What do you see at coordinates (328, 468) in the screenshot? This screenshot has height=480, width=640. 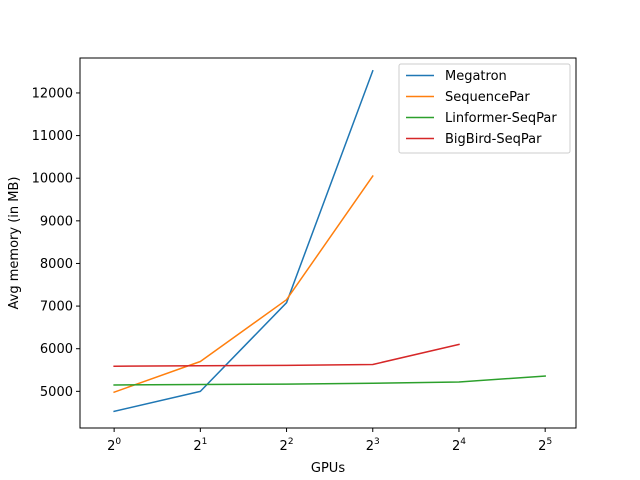 I see `x-axis-label: GPUs` at bounding box center [328, 468].